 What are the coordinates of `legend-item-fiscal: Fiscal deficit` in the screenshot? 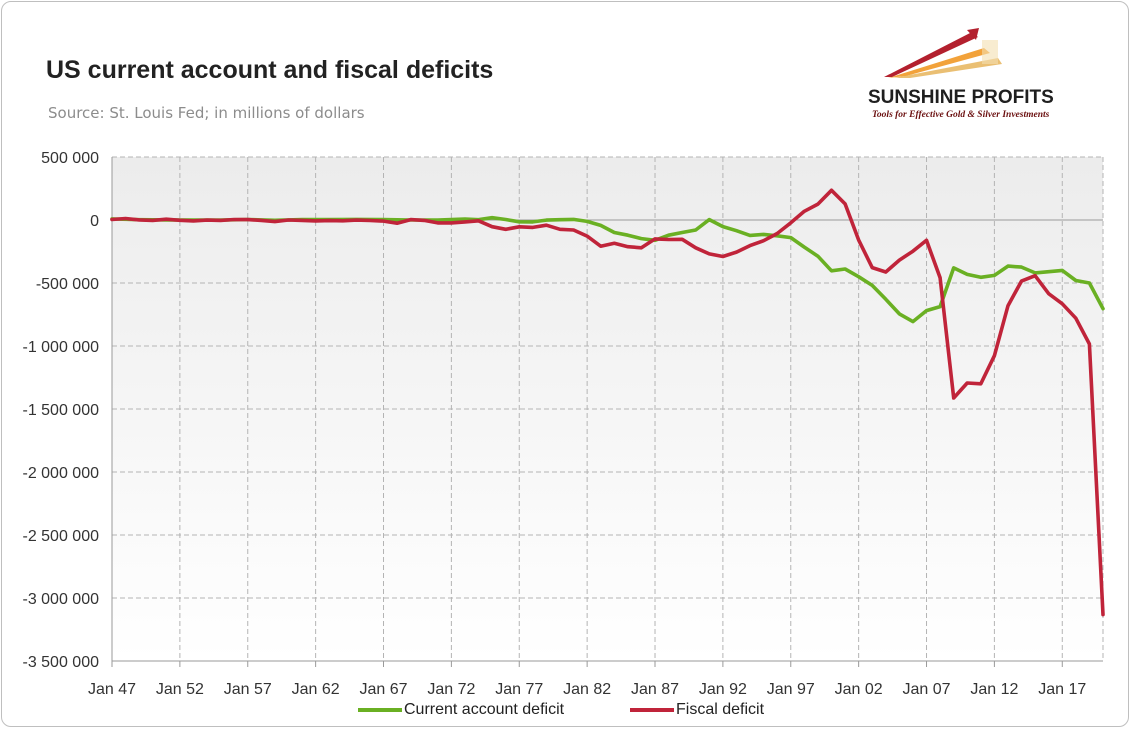 It's located at (697, 710).